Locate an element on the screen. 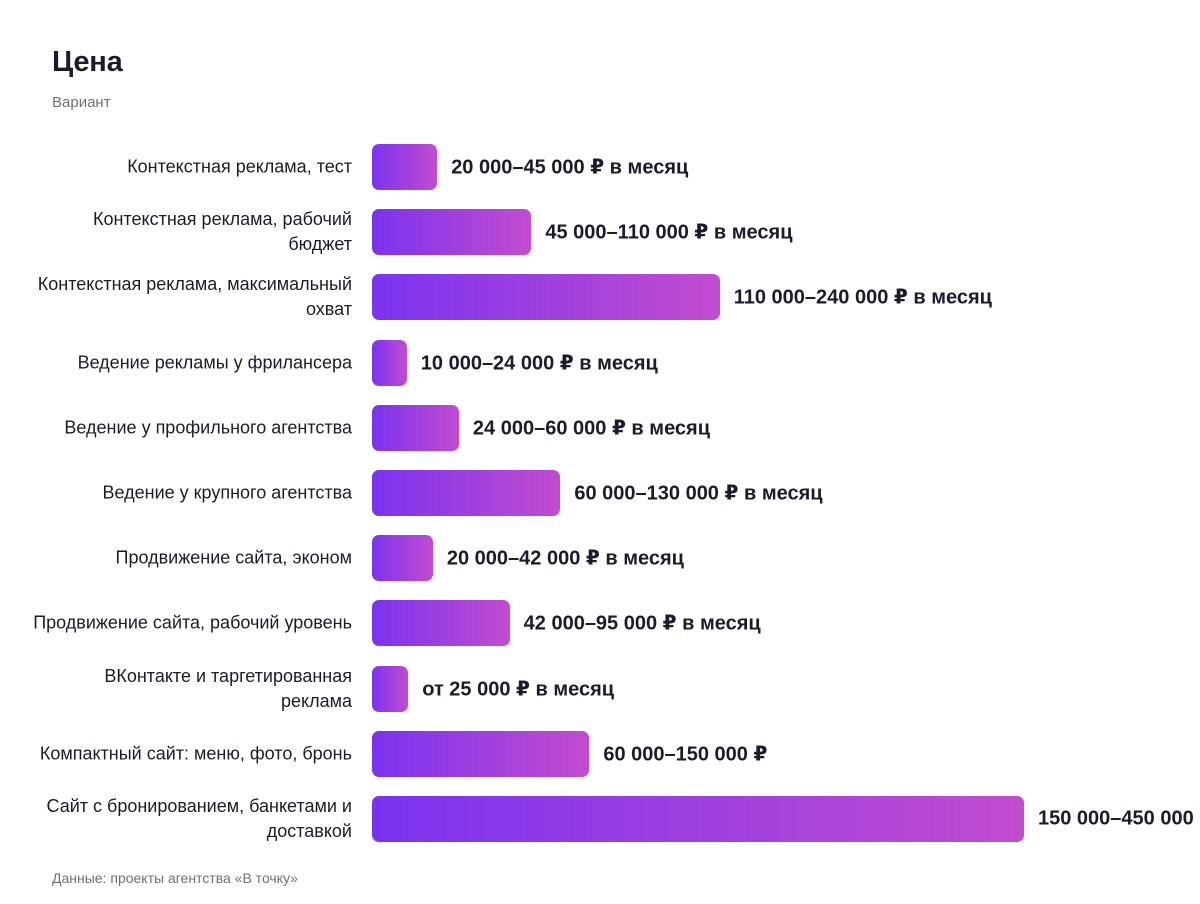 The image size is (1200, 904). category-label: Контекстная реклама, тест is located at coordinates (239, 166).